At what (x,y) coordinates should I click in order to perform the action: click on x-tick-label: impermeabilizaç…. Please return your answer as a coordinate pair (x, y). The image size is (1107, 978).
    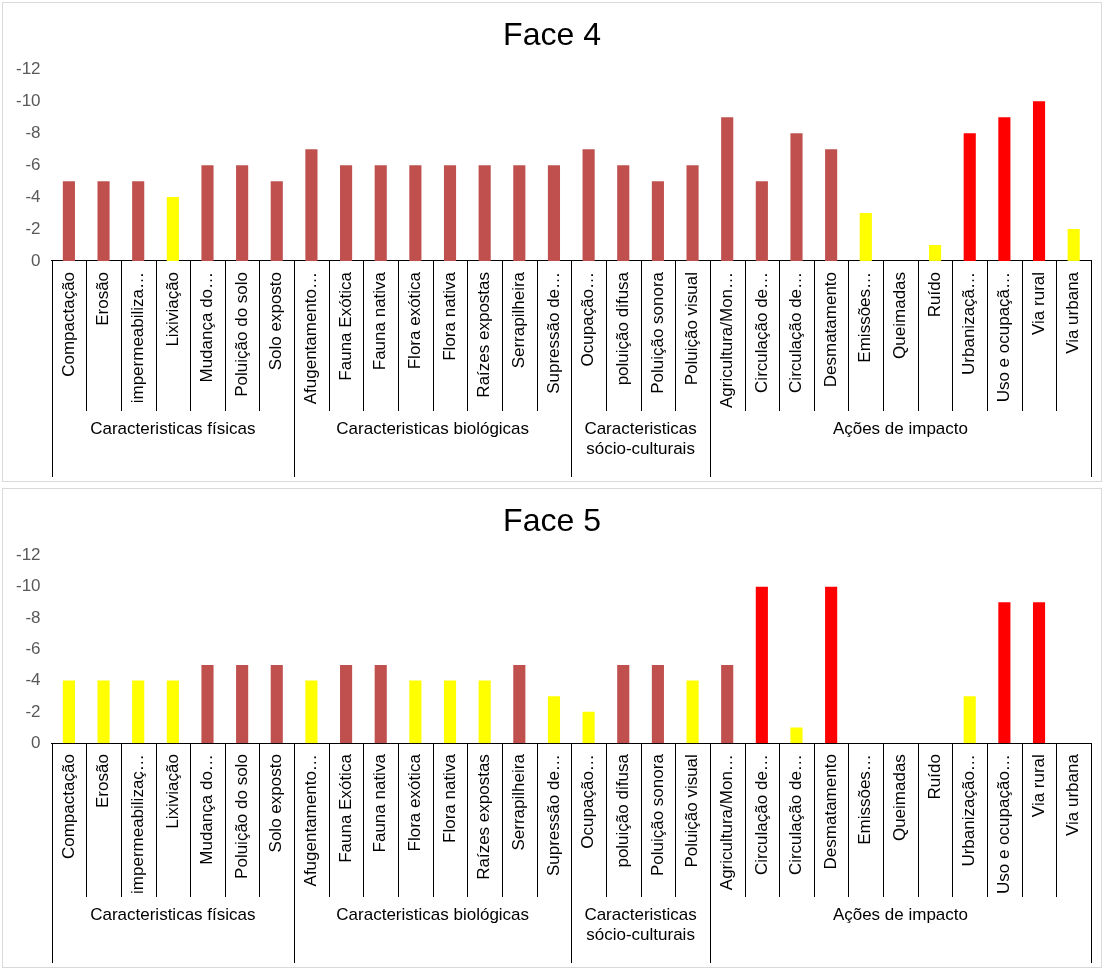
    Looking at the image, I should click on (137, 824).